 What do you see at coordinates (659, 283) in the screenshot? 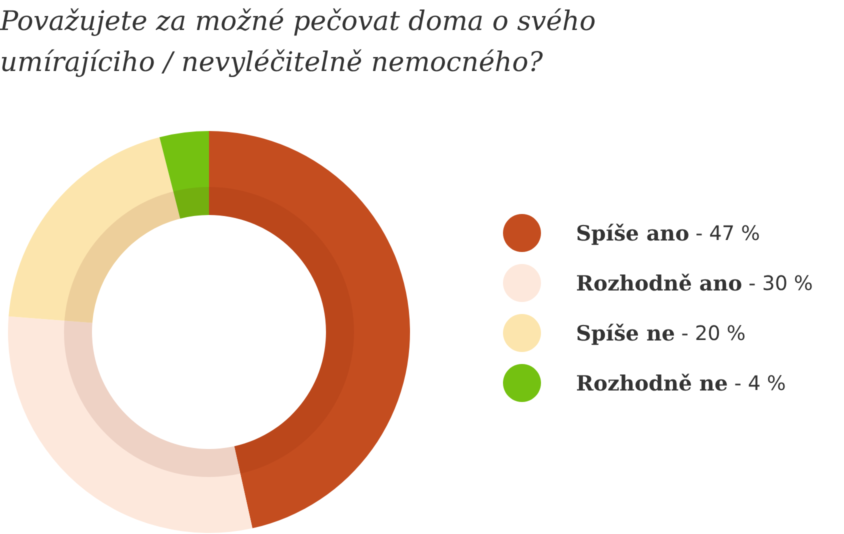
I see `legend-label: Rozhodně ano` at bounding box center [659, 283].